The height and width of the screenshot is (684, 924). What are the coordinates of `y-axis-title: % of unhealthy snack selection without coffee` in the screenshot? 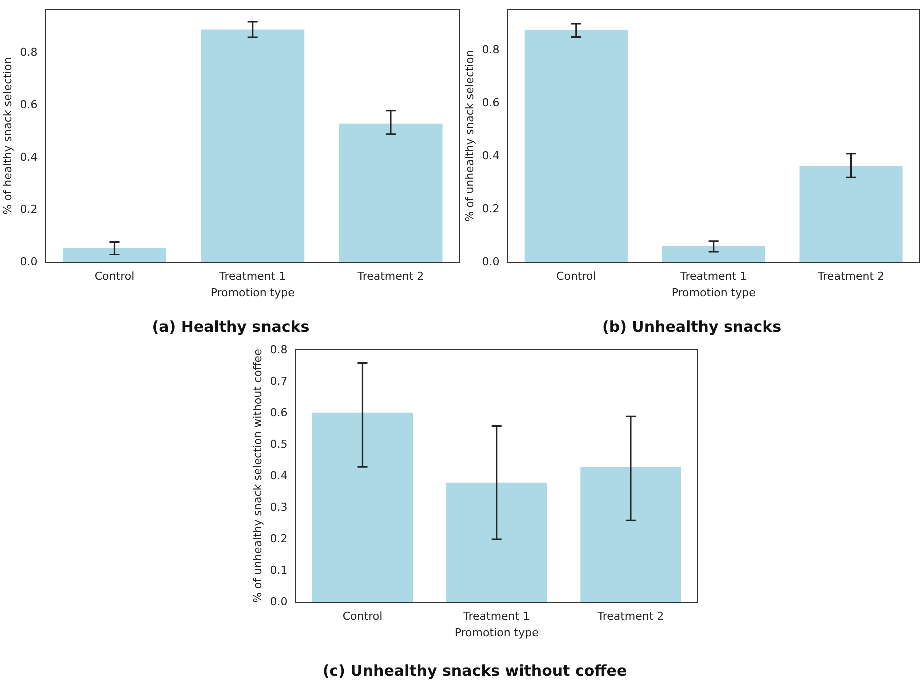 It's located at (257, 476).